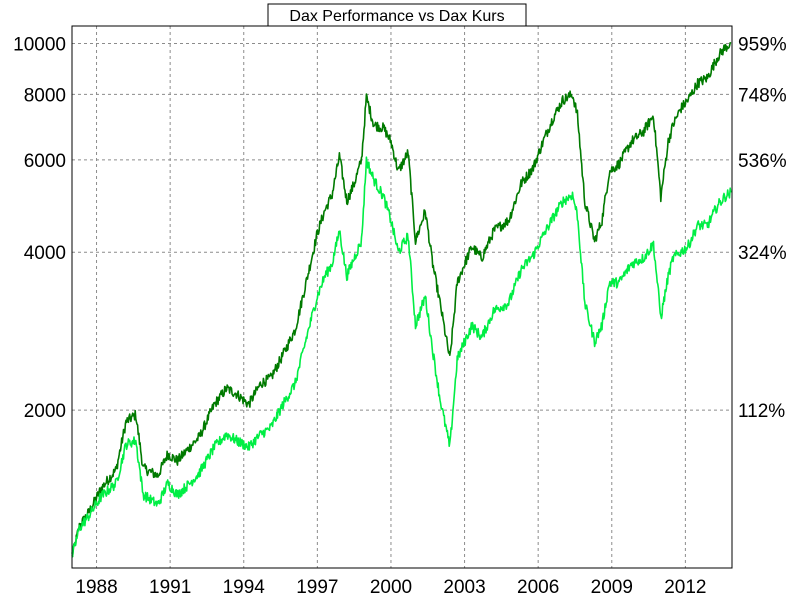 Image resolution: width=800 pixels, height=600 pixels. Describe the element at coordinates (612, 587) in the screenshot. I see `x-tick-label: 2009` at that location.